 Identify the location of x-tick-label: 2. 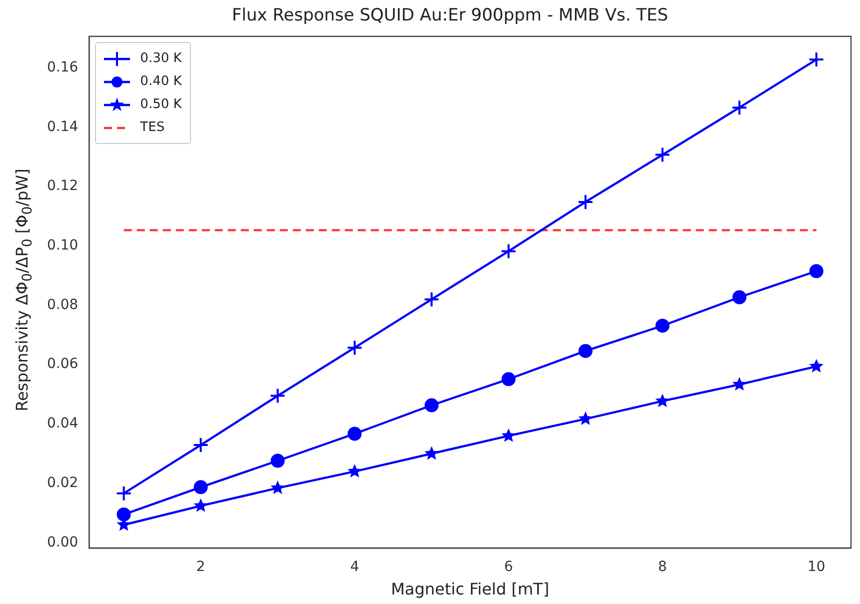
(201, 567).